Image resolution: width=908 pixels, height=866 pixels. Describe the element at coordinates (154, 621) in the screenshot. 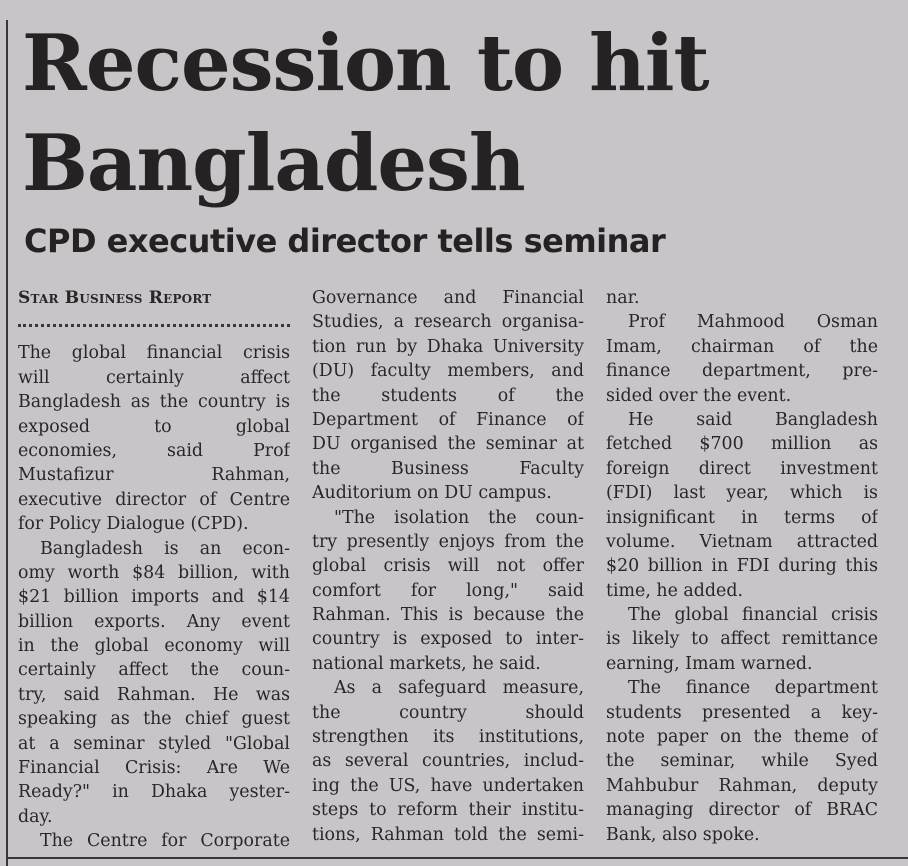

I see `text-line: billion exports. Any event` at that location.